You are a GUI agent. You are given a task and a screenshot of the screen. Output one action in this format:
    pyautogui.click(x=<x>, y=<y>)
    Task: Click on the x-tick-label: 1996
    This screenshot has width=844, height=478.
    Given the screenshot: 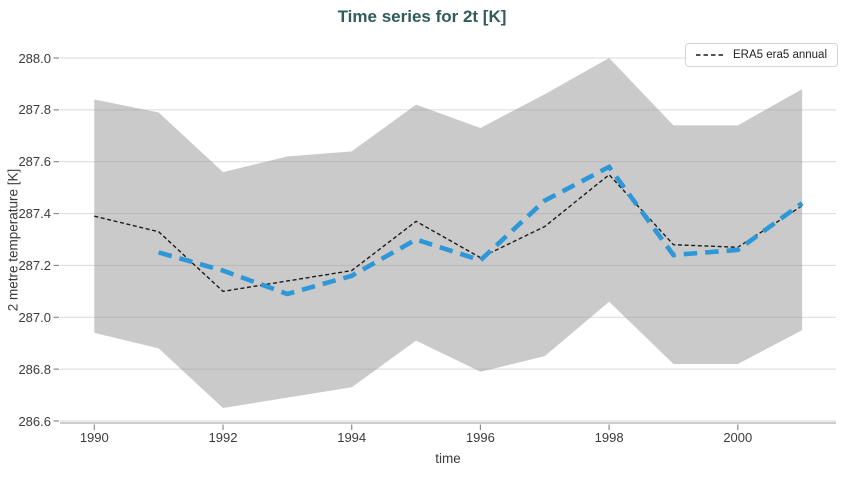 What is the action you would take?
    pyautogui.click(x=480, y=437)
    